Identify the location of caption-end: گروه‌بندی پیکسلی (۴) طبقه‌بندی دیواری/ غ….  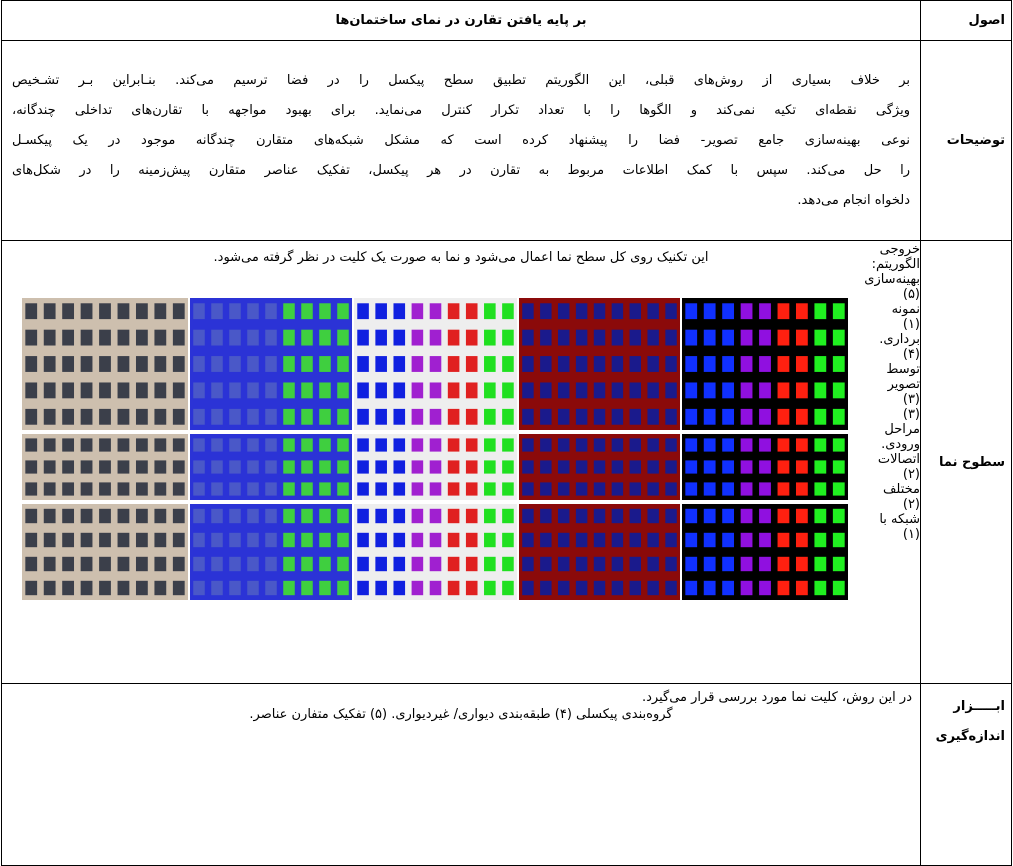
(461, 714).